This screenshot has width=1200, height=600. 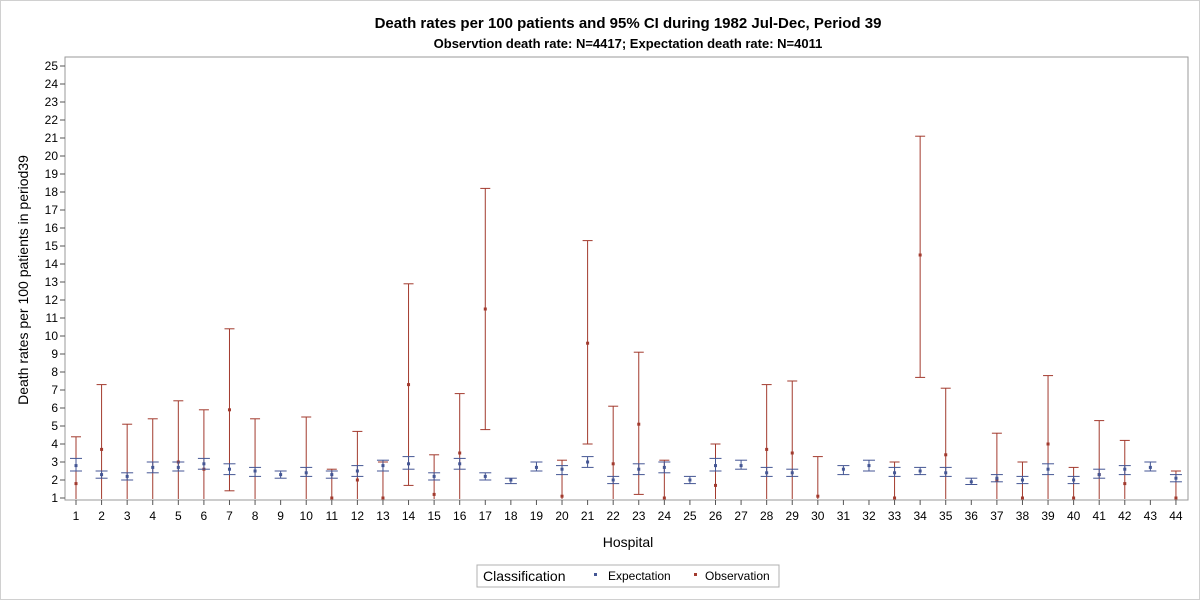 I want to click on y-tick-label: 4, so click(x=54, y=444).